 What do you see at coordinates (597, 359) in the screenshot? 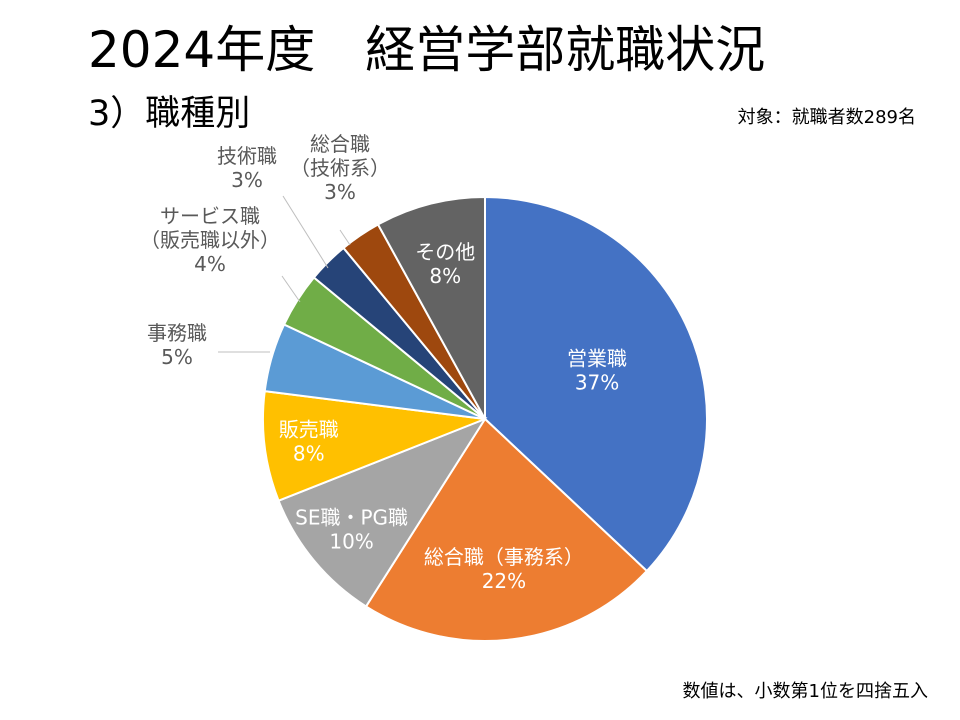
I see `slice-label-line: 営業職` at bounding box center [597, 359].